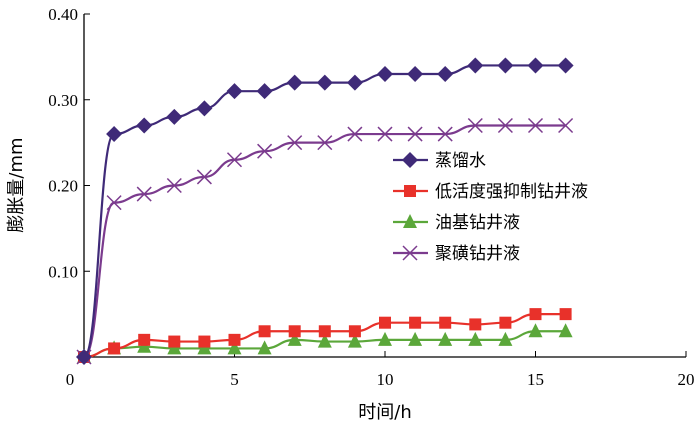 The height and width of the screenshot is (428, 700). Describe the element at coordinates (477, 254) in the screenshot. I see `legend-label: 聚磺钻井液` at that location.